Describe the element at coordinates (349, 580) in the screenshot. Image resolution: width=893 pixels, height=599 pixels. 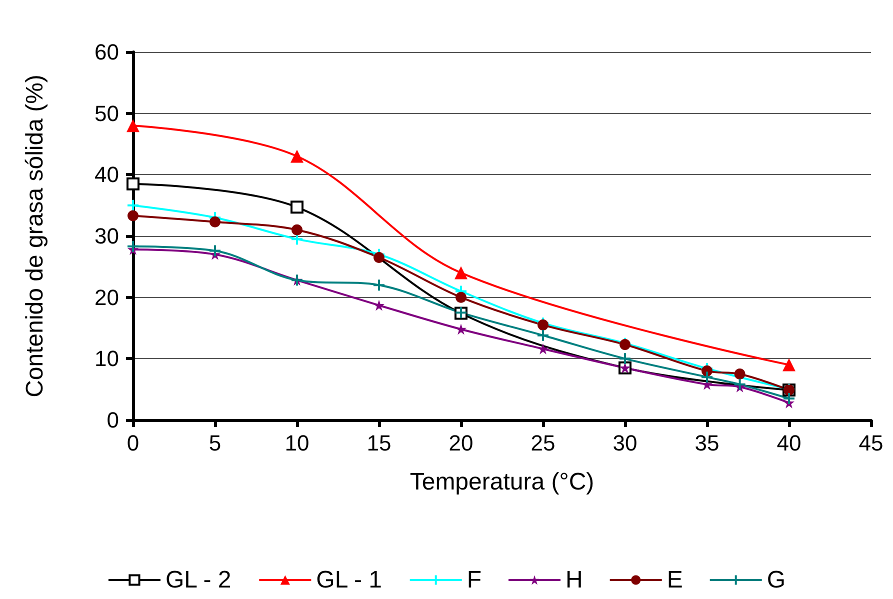
I see `legend-label: GL - 1` at that location.